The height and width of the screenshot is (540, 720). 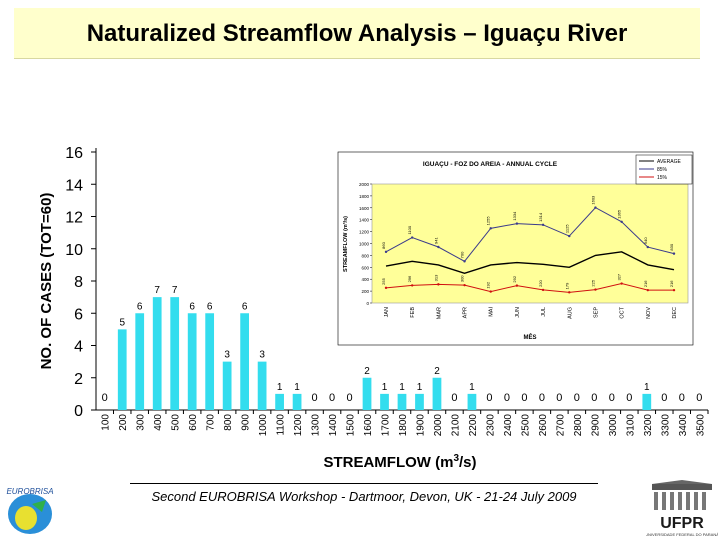 What do you see at coordinates (29, 491) in the screenshot?
I see `eurobrisa-logo-text: EUROBRISA` at bounding box center [29, 491].